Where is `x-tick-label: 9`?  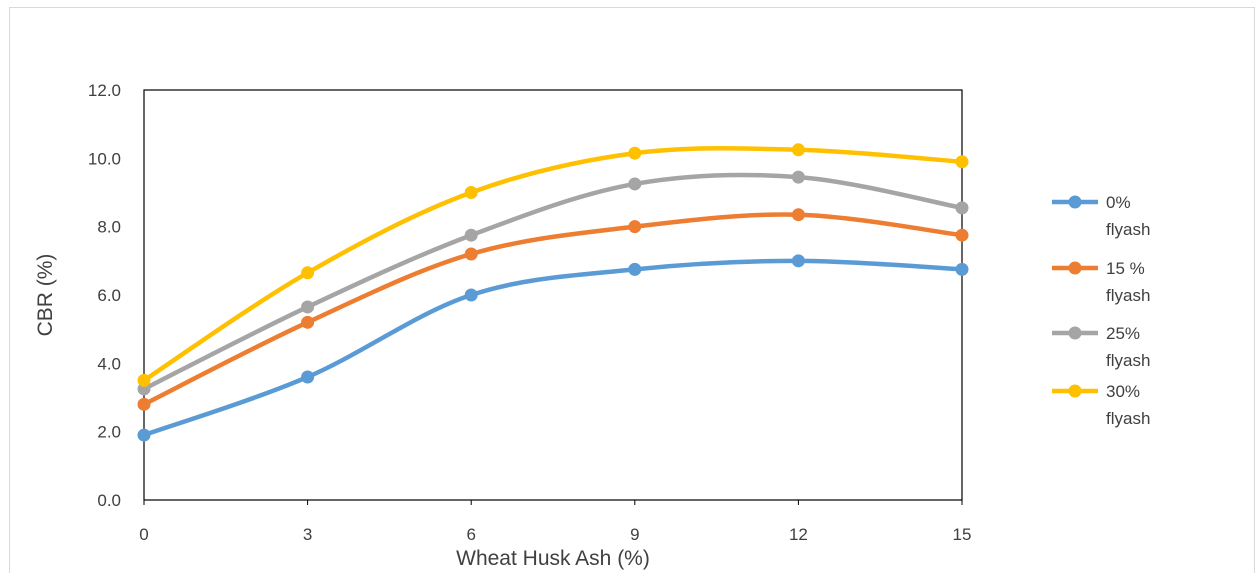
x-tick-label: 9 is located at coordinates (634, 534).